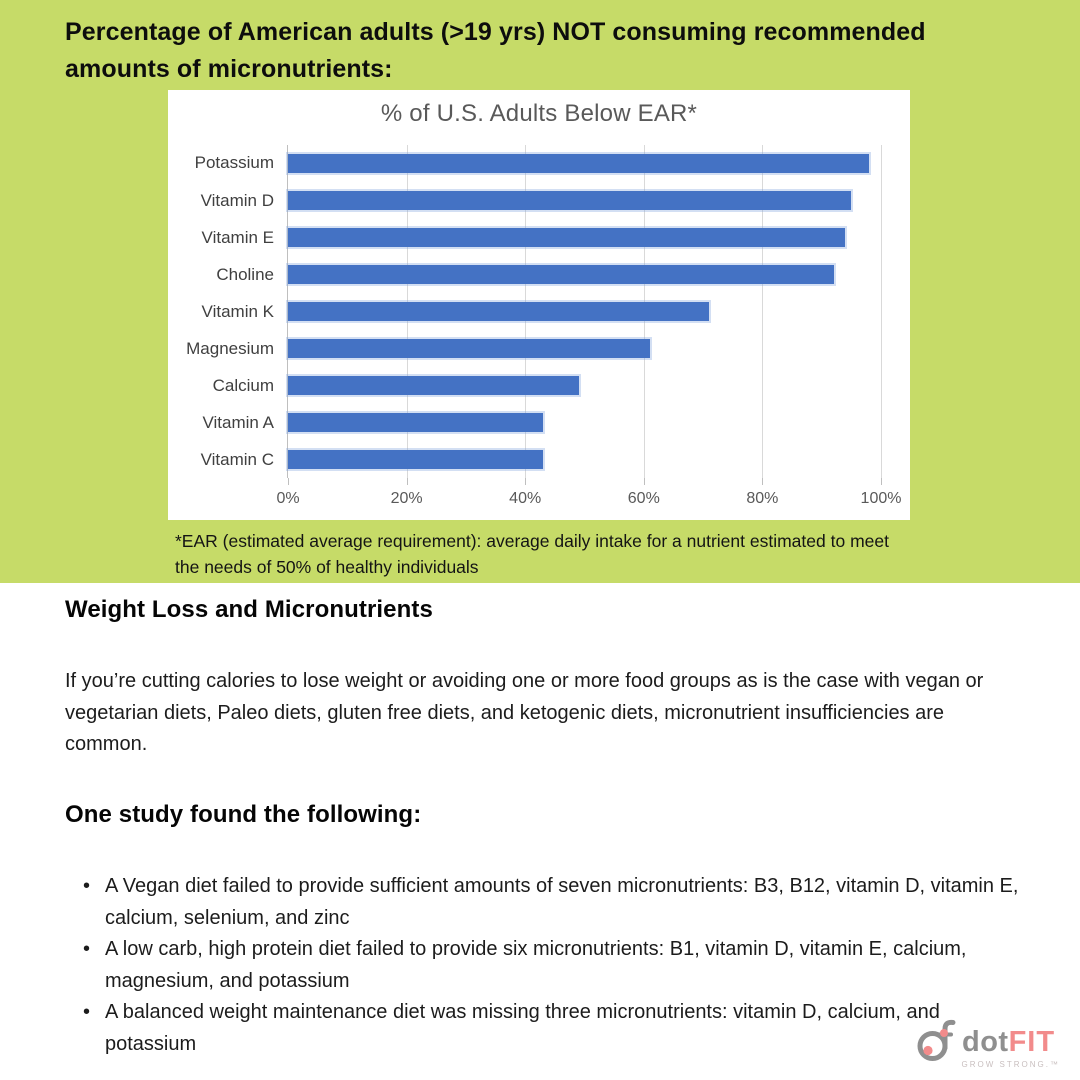 The width and height of the screenshot is (1080, 1080). Describe the element at coordinates (406, 498) in the screenshot. I see `x-axis-tick-label: 20%` at that location.